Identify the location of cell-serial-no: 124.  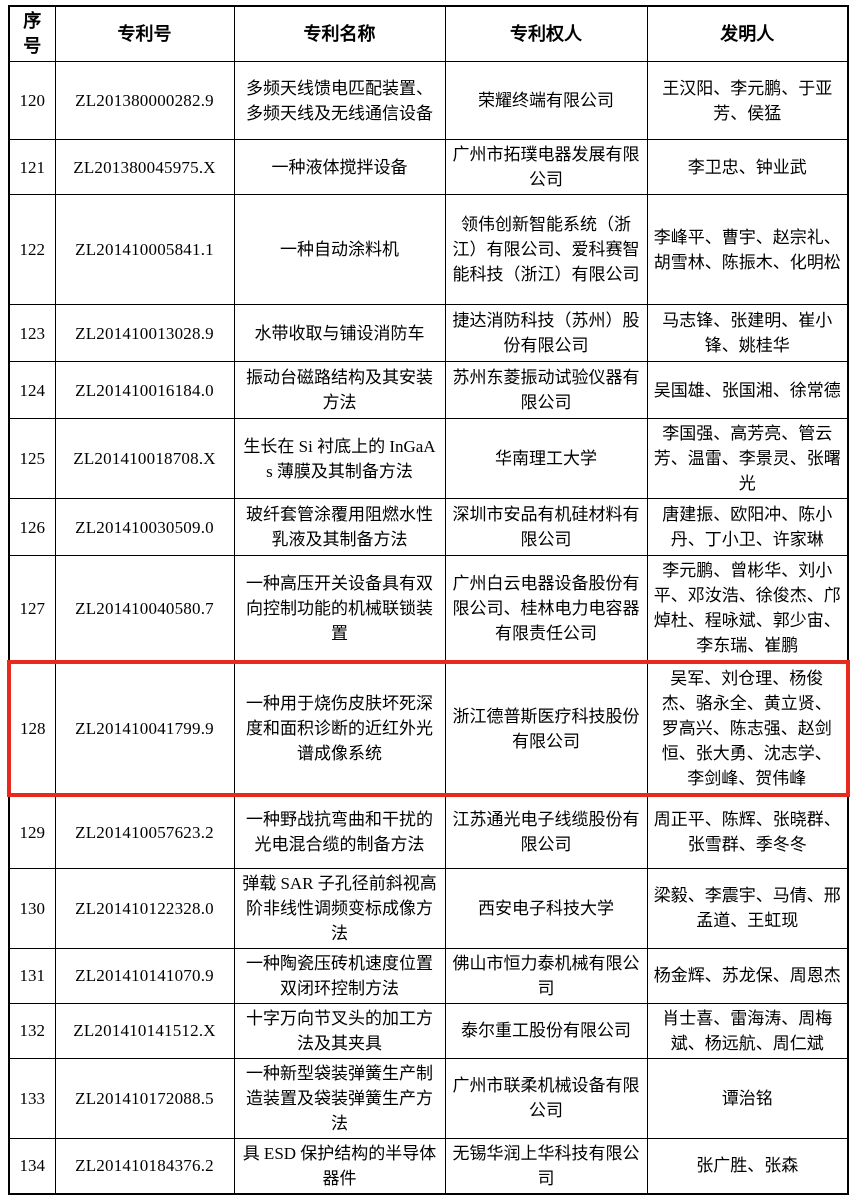
(32, 390).